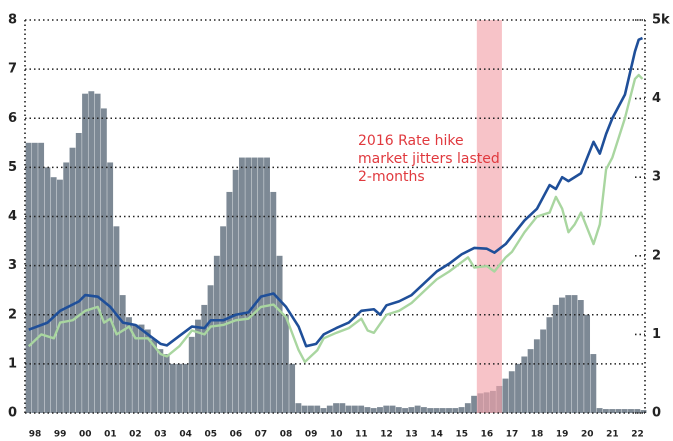 This screenshot has height=441, width=673. What do you see at coordinates (236, 435) in the screenshot?
I see `x-tick-label: 06` at bounding box center [236, 435].